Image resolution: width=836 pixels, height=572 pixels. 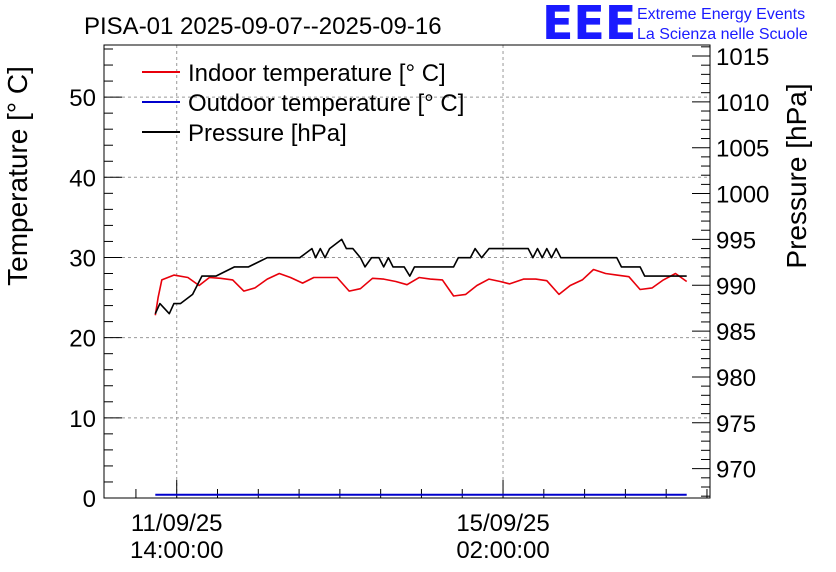 I want to click on legend-label-pressure: Pressure [hPa], so click(x=267, y=133).